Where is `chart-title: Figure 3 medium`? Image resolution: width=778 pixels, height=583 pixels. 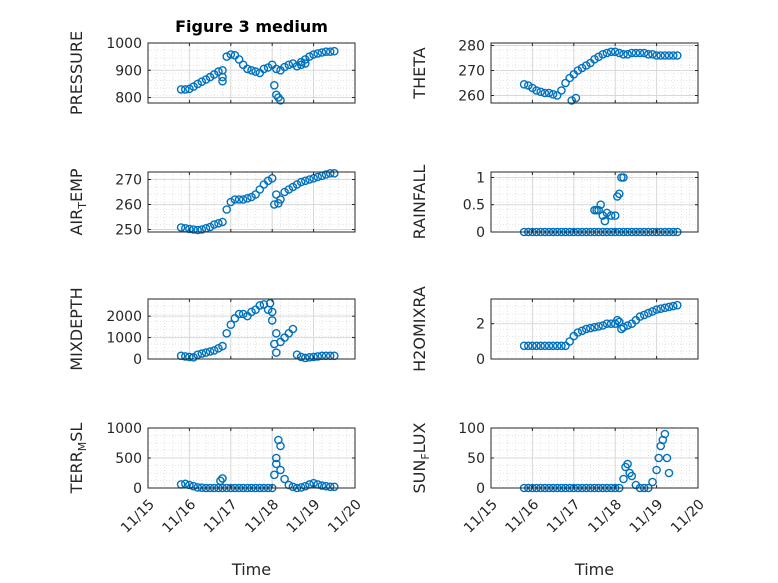 chart-title: Figure 3 medium is located at coordinates (251, 26).